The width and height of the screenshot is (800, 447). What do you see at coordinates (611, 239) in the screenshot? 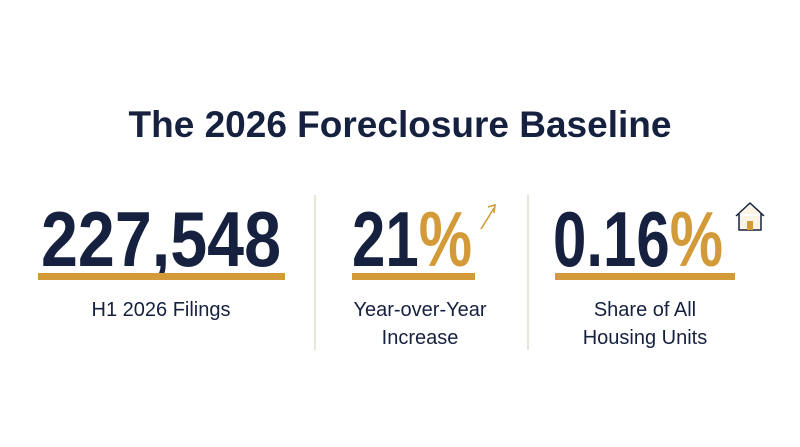
I see `number: 0.16` at bounding box center [611, 239].